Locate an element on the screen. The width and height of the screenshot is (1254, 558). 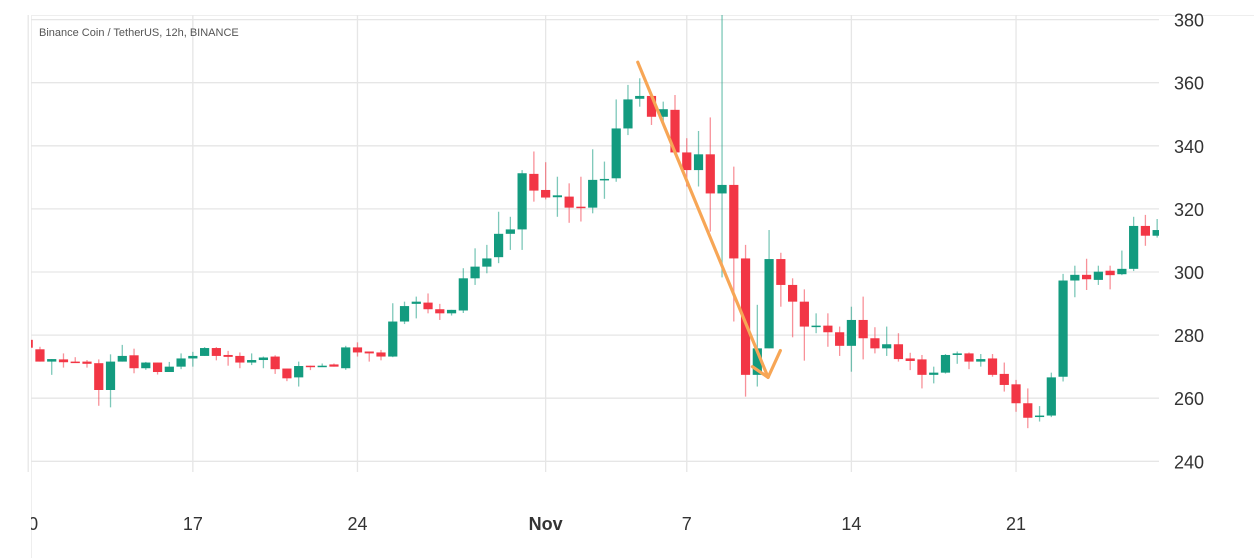
arrow-head is located at coordinates (766, 363).